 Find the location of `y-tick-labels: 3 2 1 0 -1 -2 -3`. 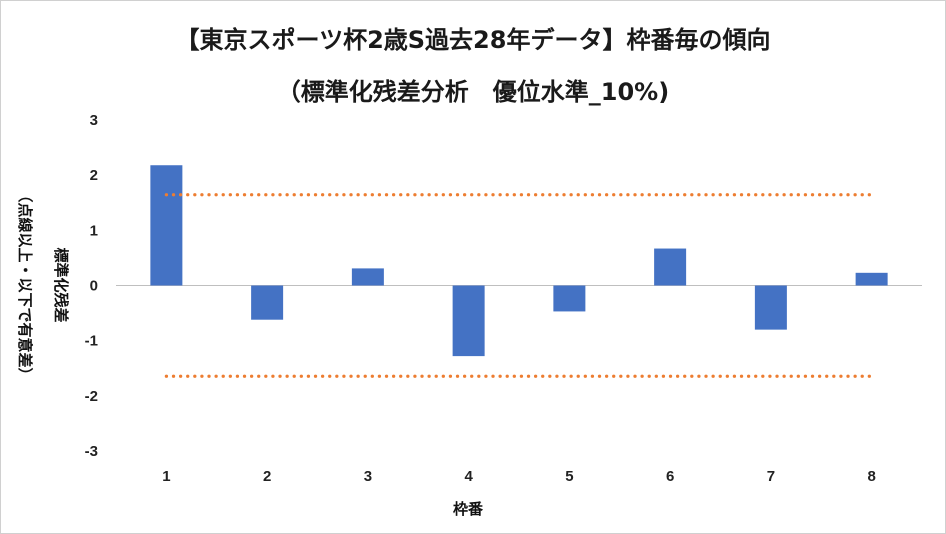

y-tick-labels: 3 2 1 0 -1 -2 -3 is located at coordinates (91, 286).